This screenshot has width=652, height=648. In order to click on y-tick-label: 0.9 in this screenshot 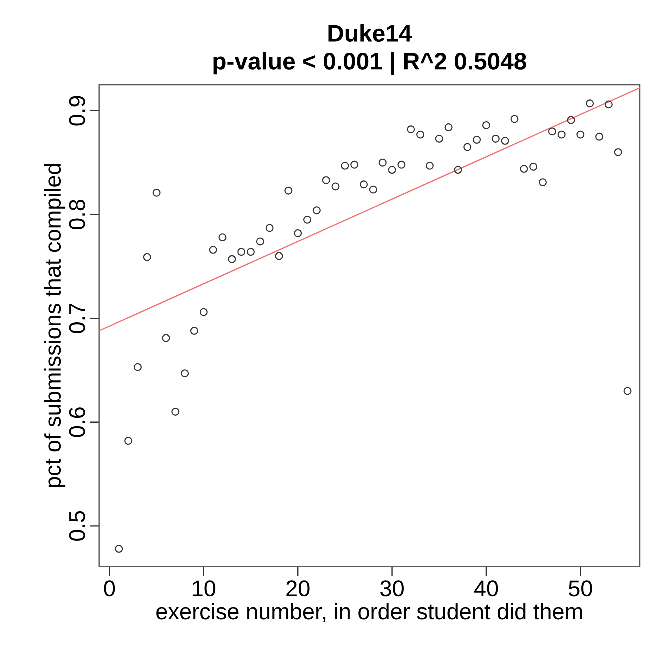, I will do `click(77, 111)`.